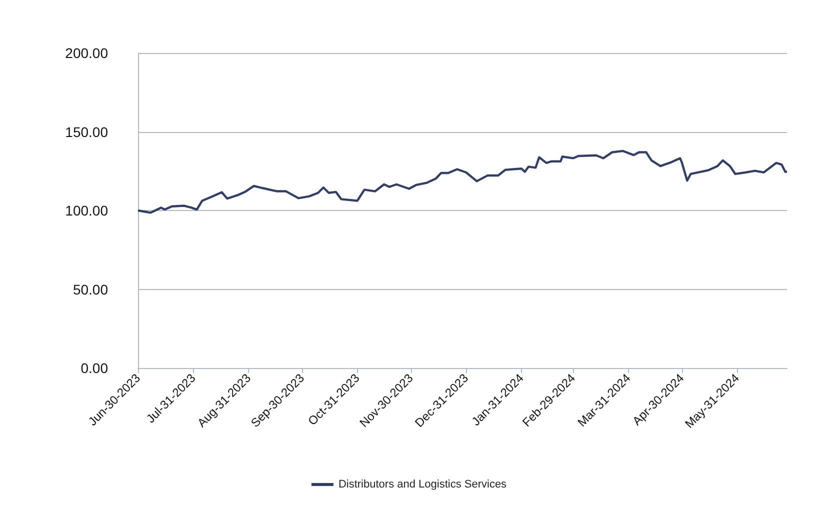  I want to click on y-tick-label: 200.00, so click(86, 53).